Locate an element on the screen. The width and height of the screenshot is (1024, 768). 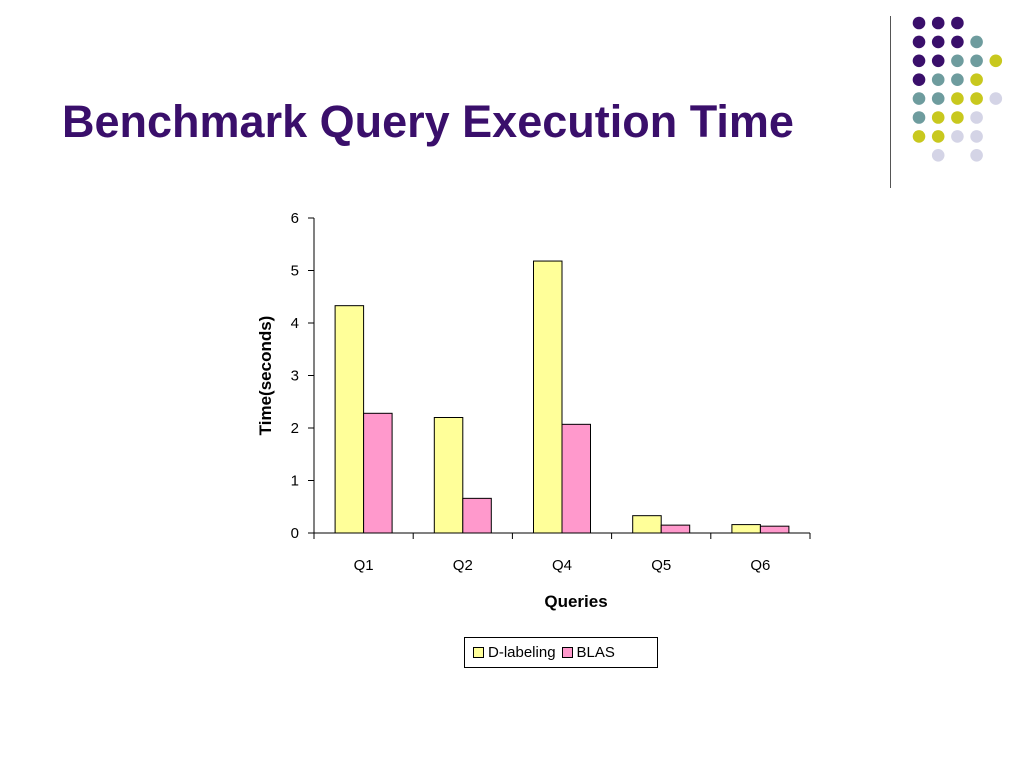
x-tick-label: Q6 is located at coordinates (760, 565).